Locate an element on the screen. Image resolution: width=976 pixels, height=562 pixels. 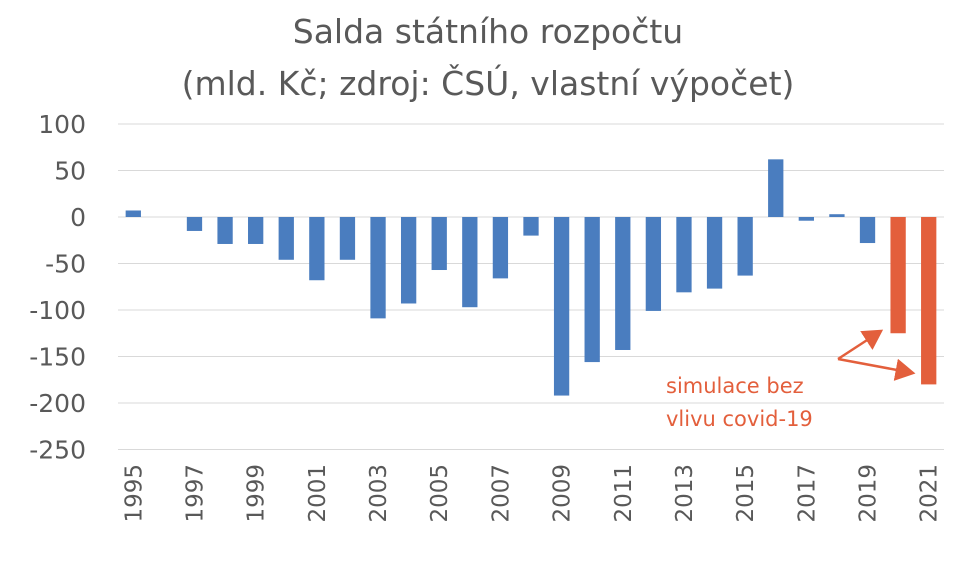
bar-2002 is located at coordinates (347, 238).